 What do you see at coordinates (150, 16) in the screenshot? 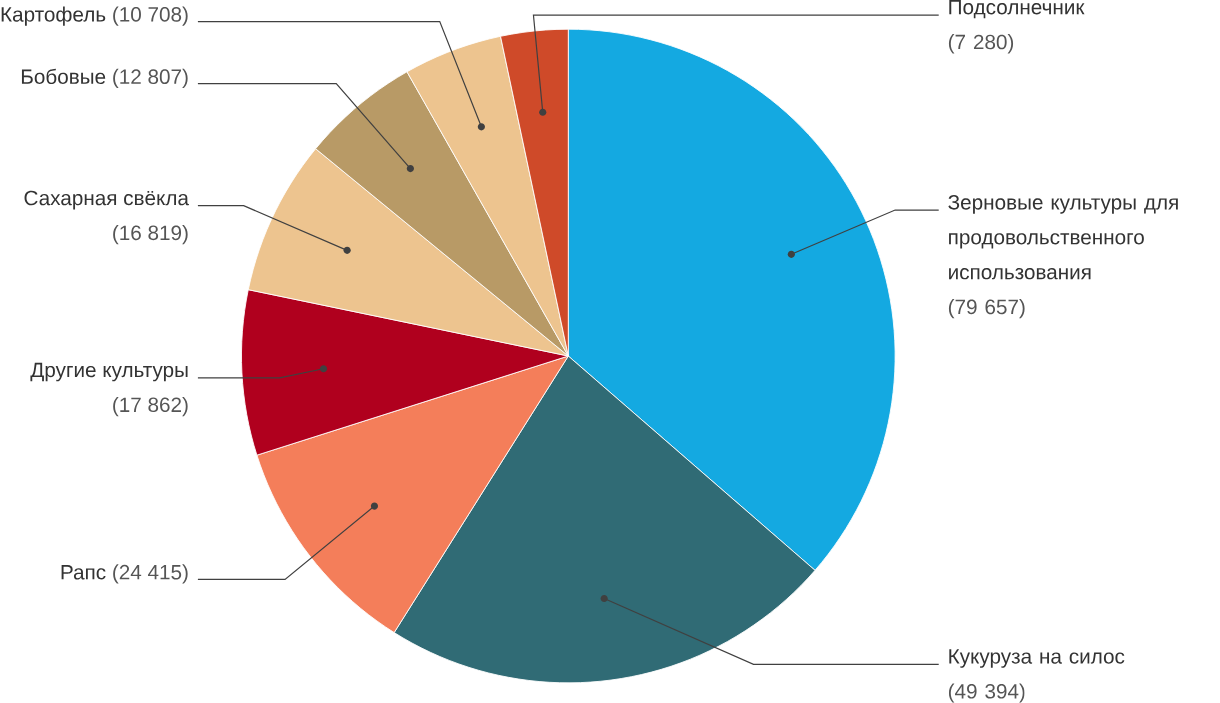
I see `data-label: (10 708)` at bounding box center [150, 16].